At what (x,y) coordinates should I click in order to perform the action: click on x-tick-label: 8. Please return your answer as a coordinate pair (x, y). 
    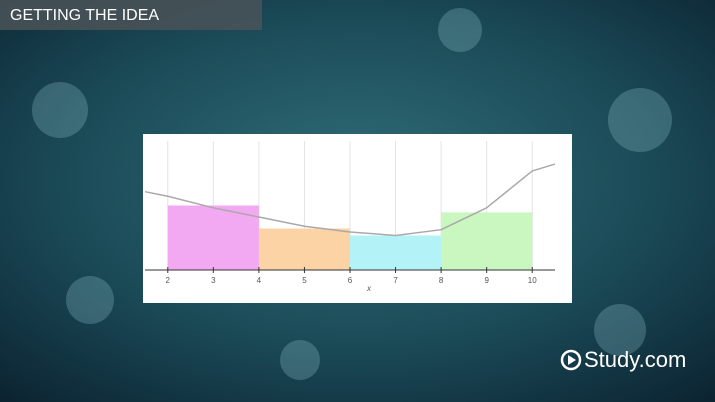
    Looking at the image, I should click on (441, 280).